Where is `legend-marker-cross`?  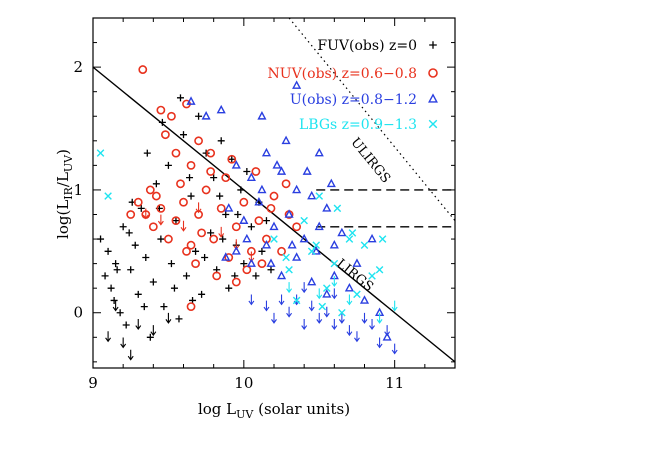 legend-marker-cross is located at coordinates (433, 124).